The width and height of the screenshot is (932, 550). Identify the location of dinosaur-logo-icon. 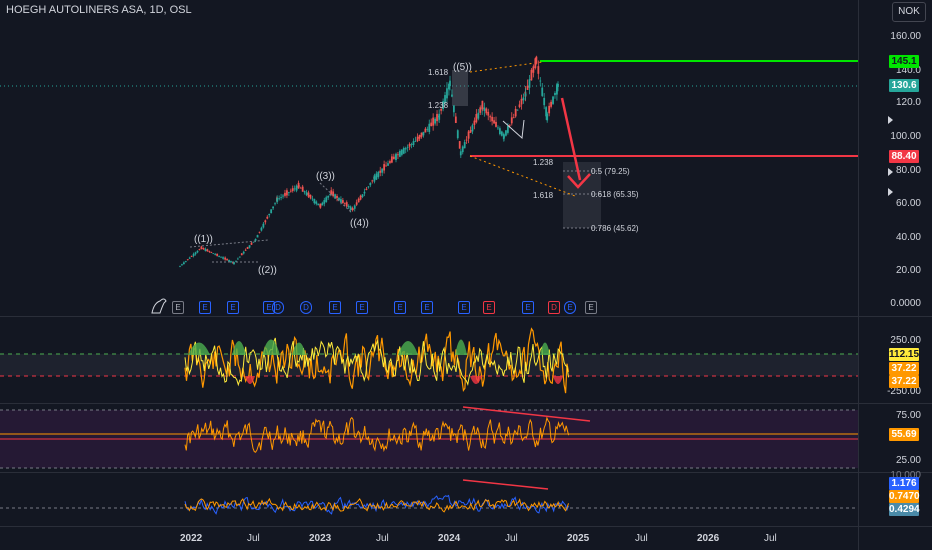
(159, 306).